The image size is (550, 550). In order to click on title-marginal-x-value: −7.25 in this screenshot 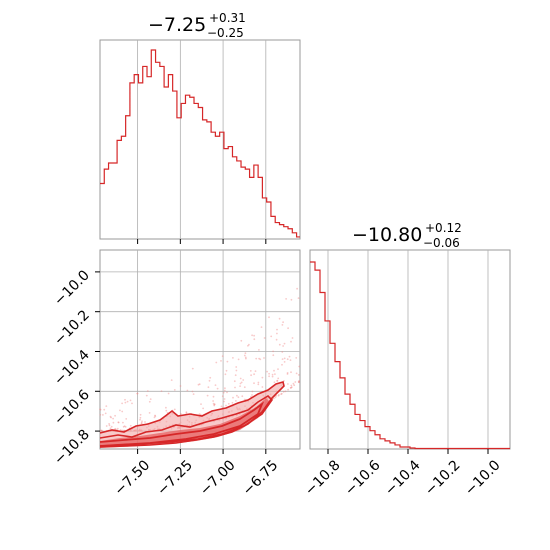, I will do `click(177, 25)`.